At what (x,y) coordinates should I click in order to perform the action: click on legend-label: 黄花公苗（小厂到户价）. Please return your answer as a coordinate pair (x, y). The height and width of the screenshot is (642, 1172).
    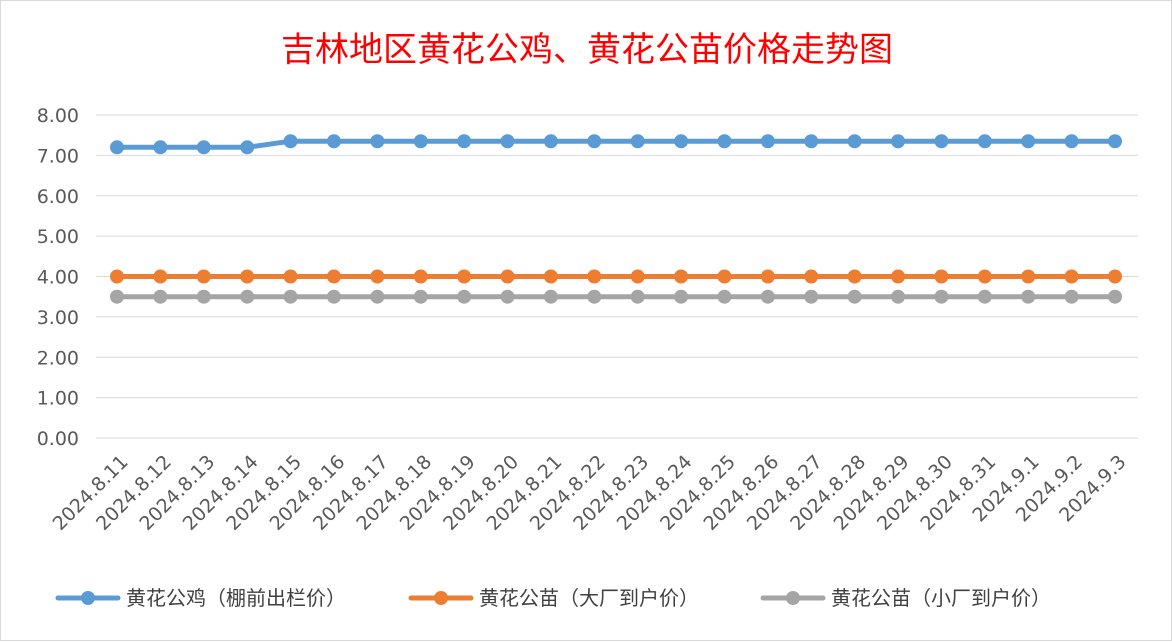
    Looking at the image, I should click on (941, 598).